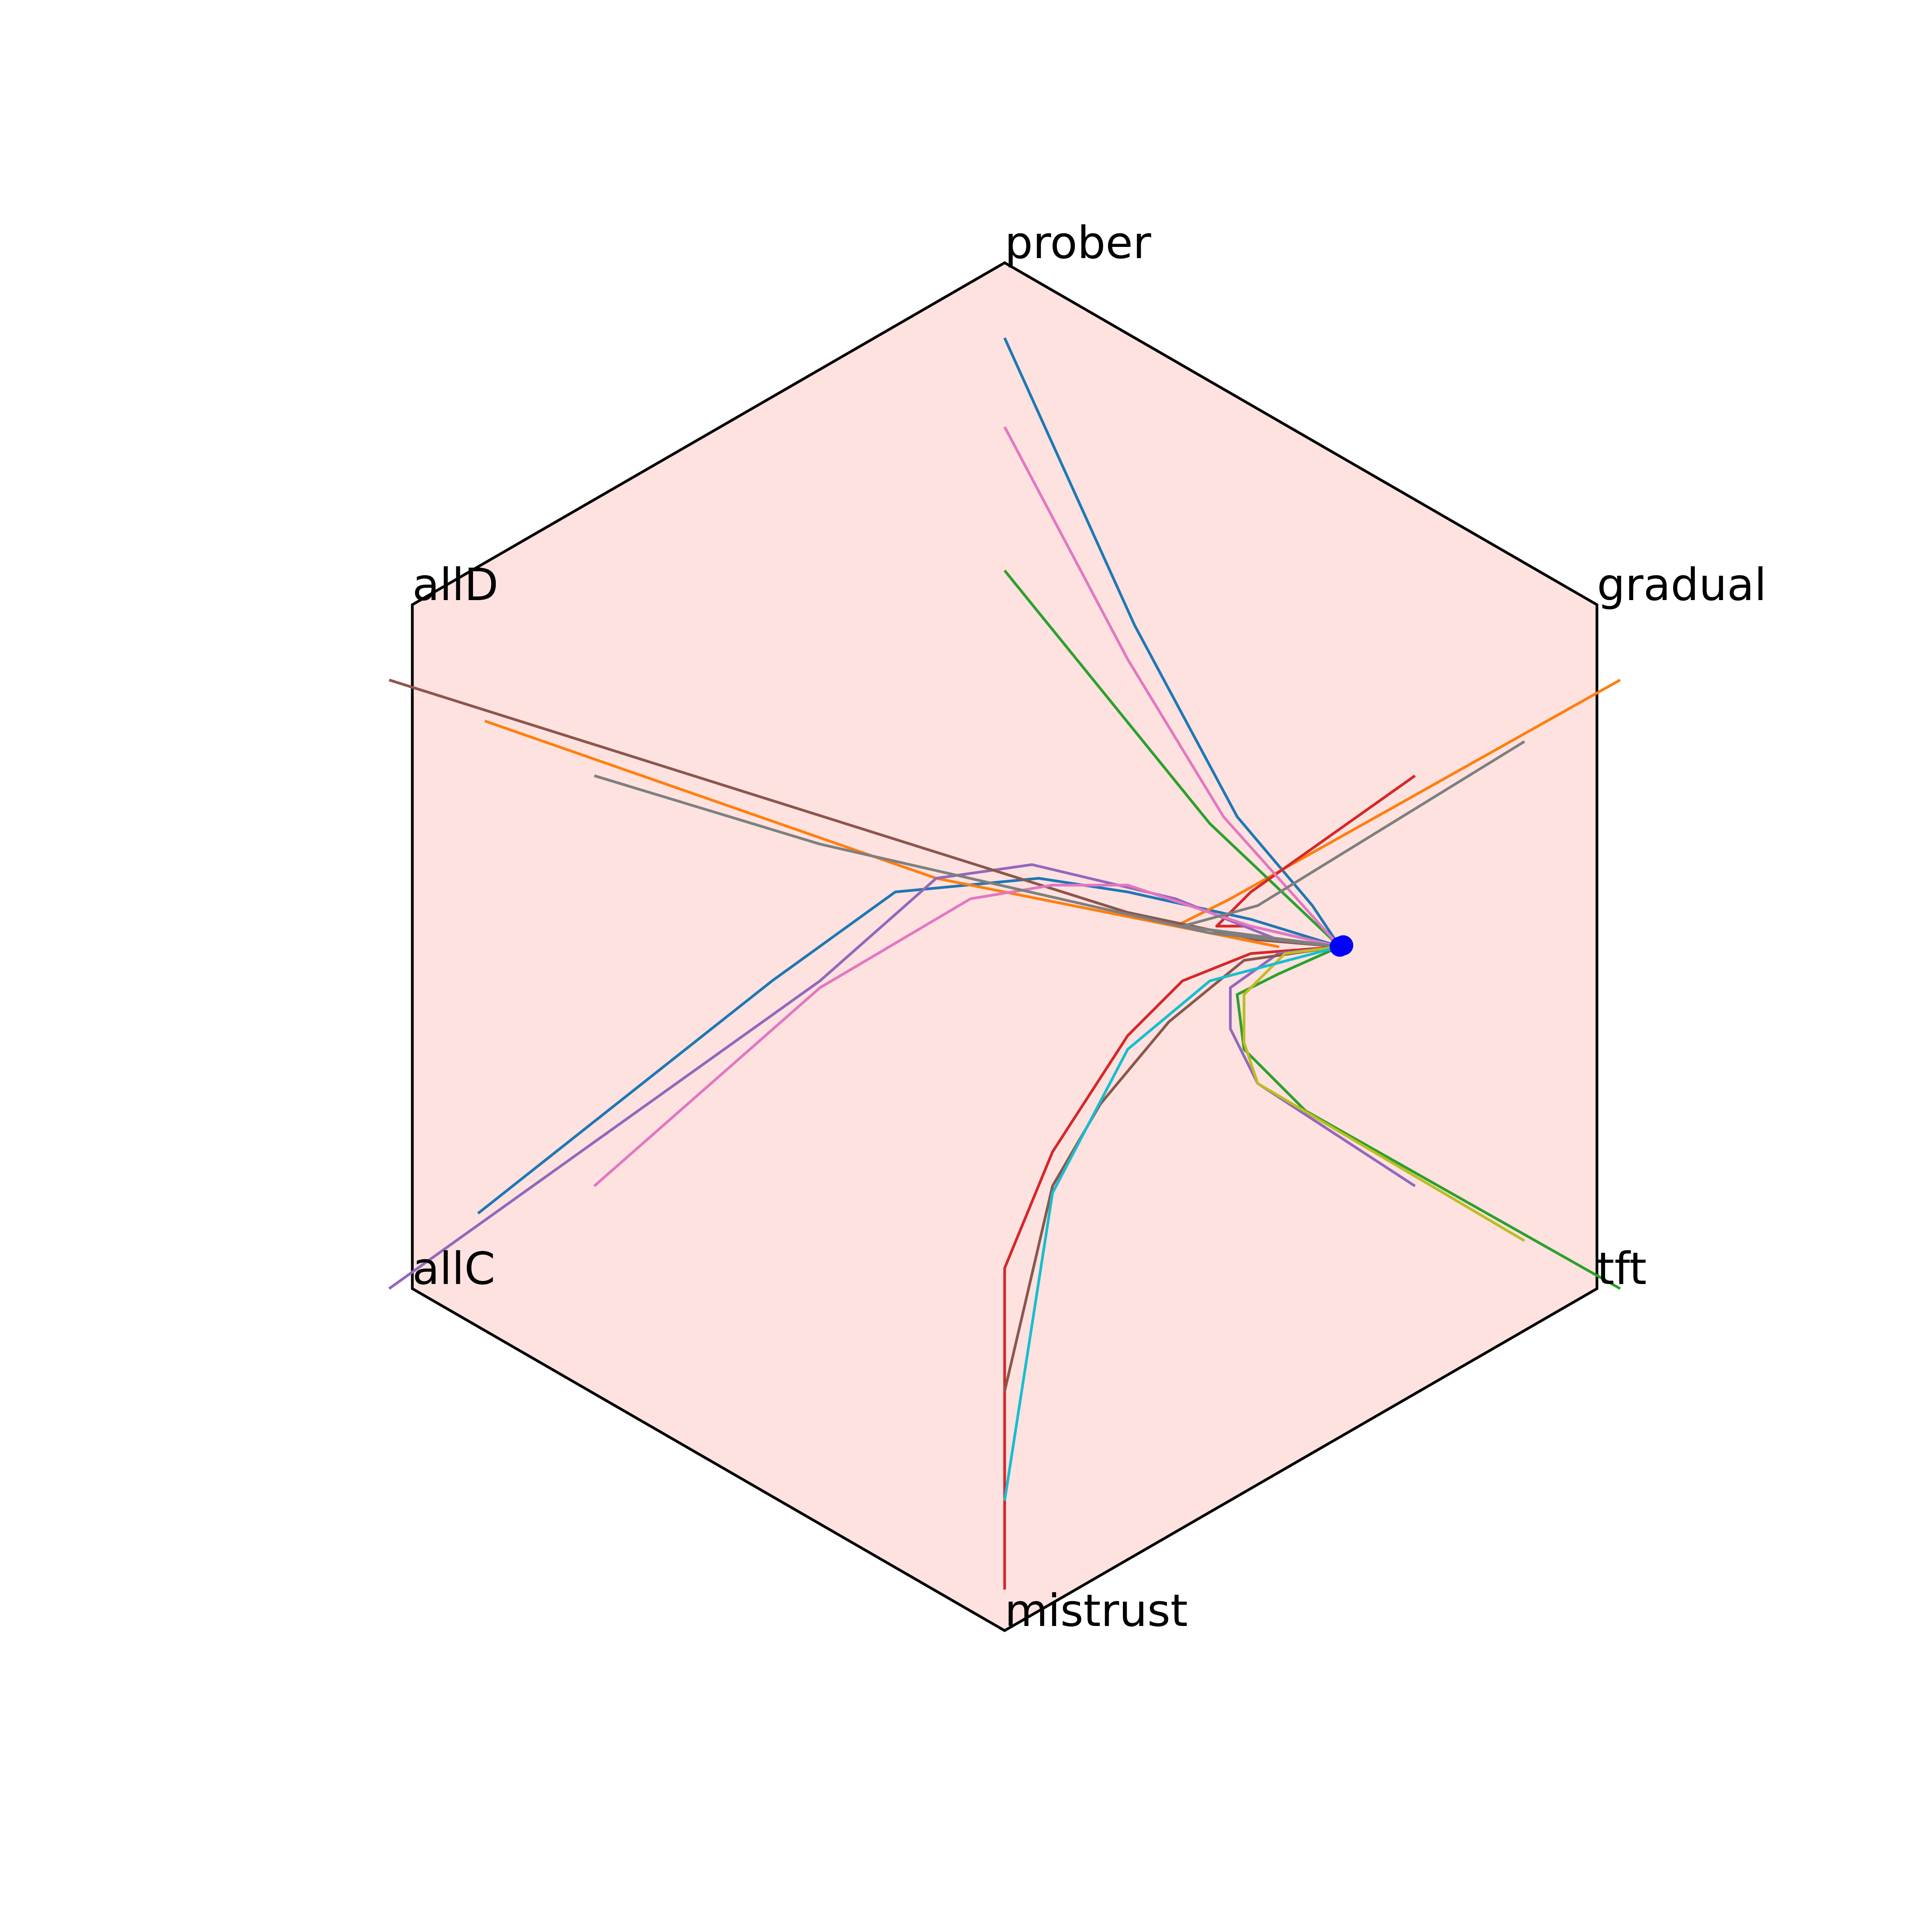 Image resolution: width=1932 pixels, height=1932 pixels. I want to click on vertex-label-allc: allC, so click(453, 1269).